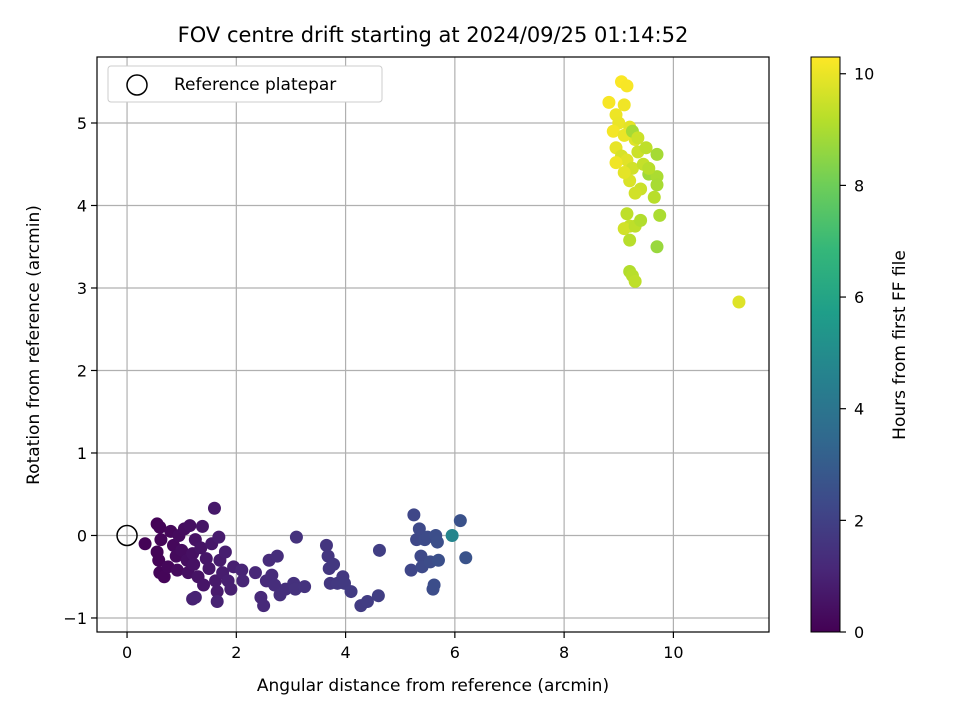 This screenshot has height=720, width=960. What do you see at coordinates (127, 652) in the screenshot?
I see `x-tick-label: 0` at bounding box center [127, 652].